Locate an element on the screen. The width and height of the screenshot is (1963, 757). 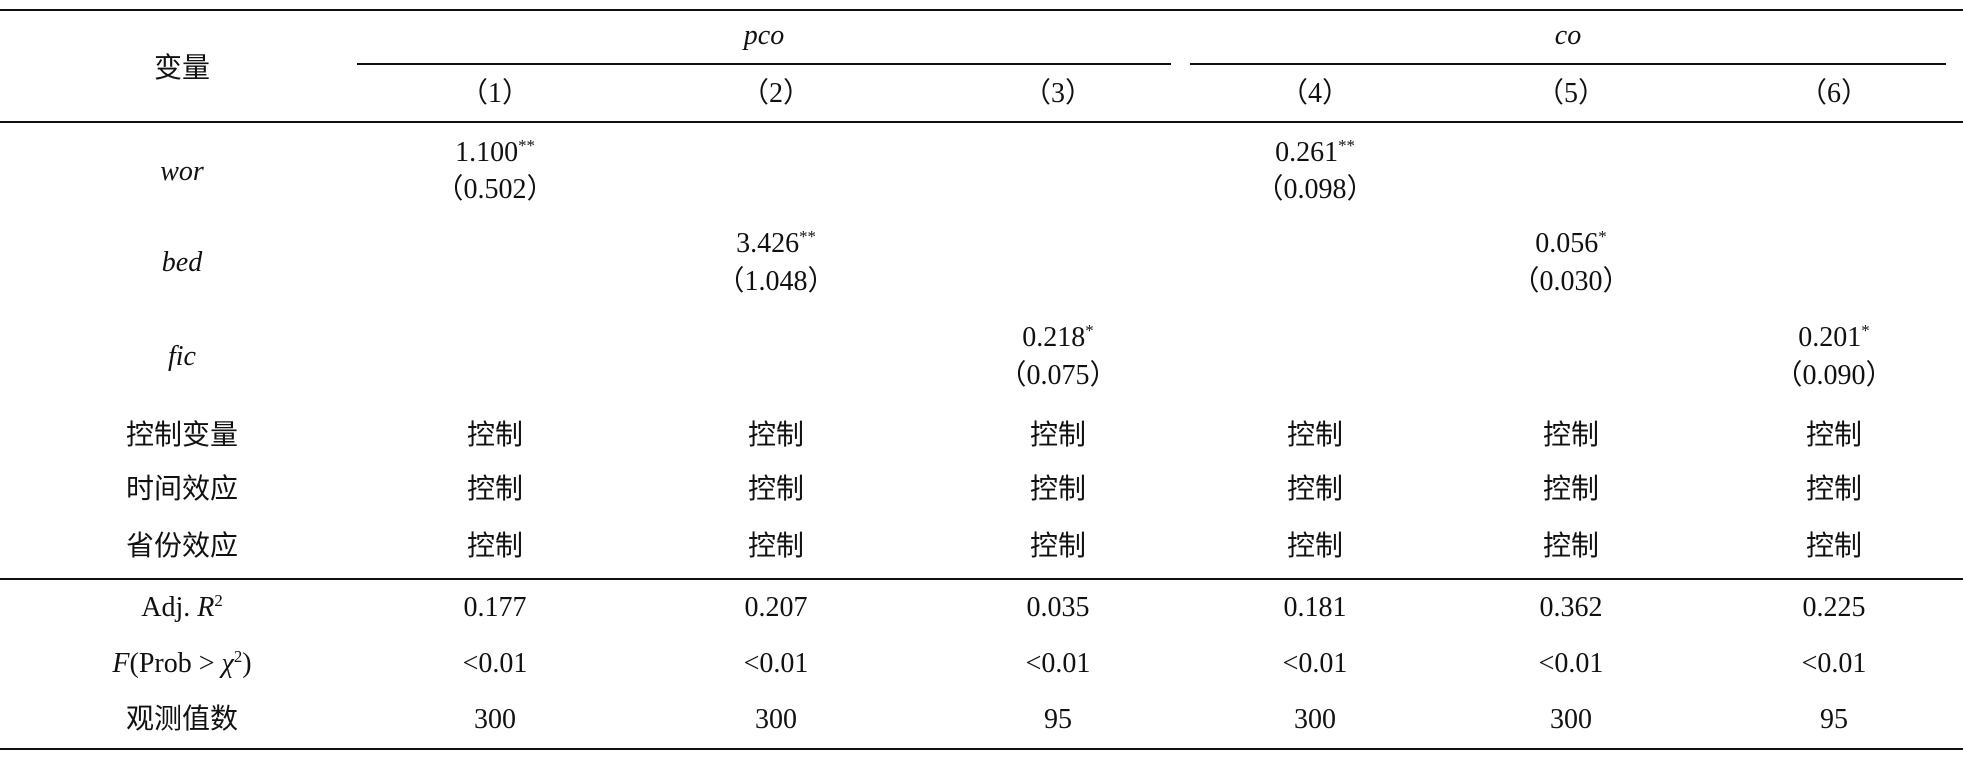
label-part: R is located at coordinates (206, 607).